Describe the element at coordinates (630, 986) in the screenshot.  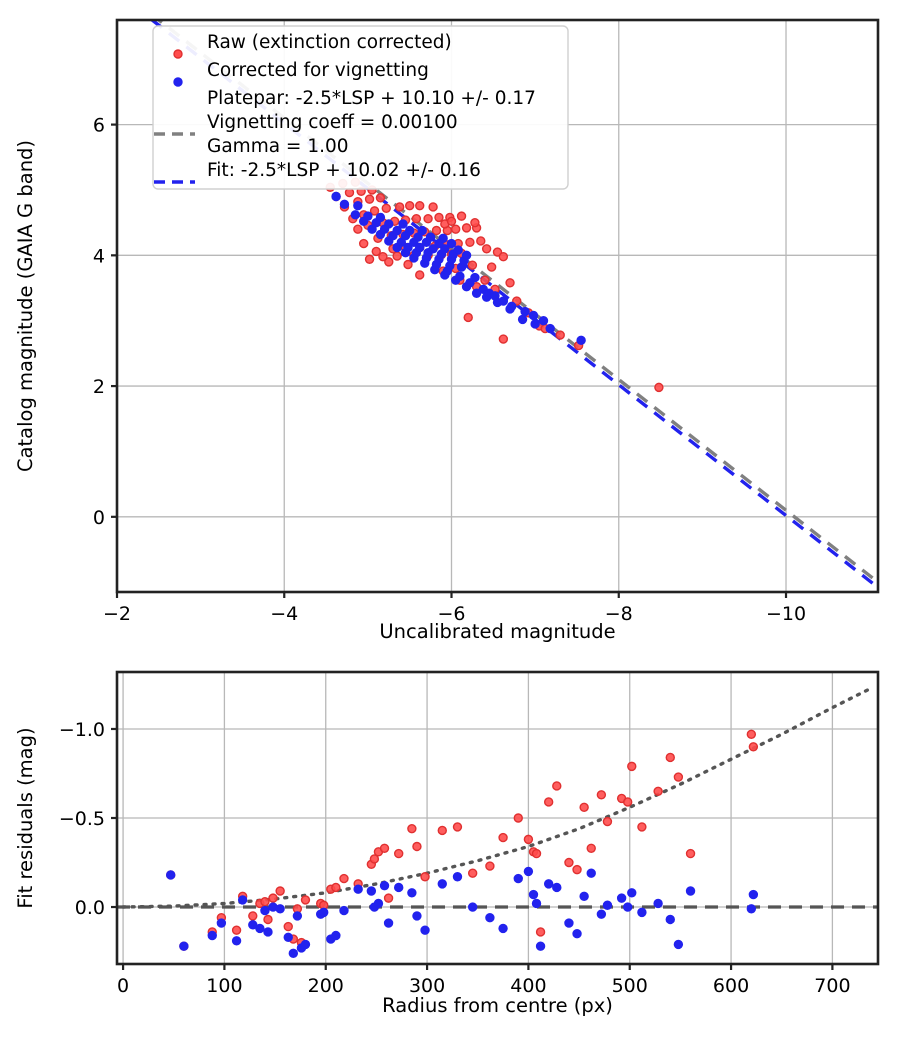
I see `x-tick-label: 500` at that location.